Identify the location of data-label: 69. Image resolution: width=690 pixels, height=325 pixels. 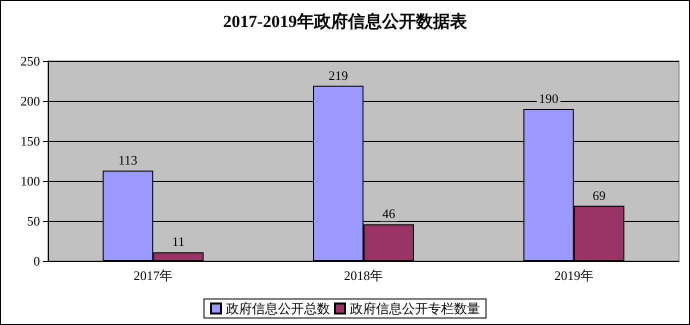
(599, 195).